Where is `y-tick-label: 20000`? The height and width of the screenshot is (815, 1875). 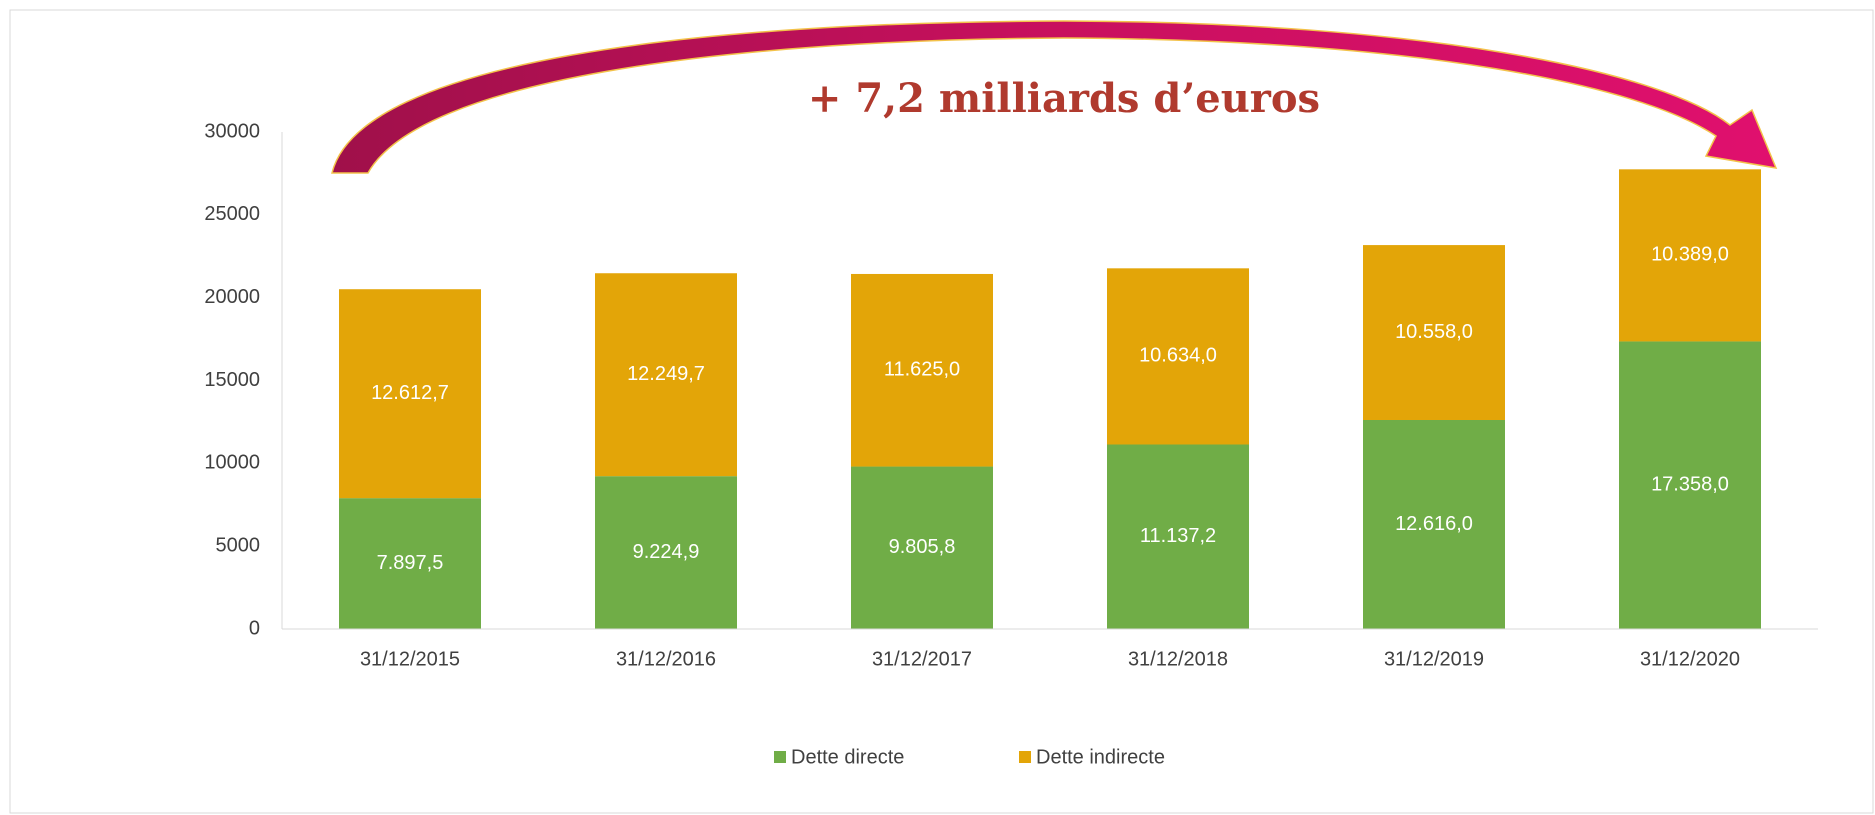 y-tick-label: 20000 is located at coordinates (232, 297).